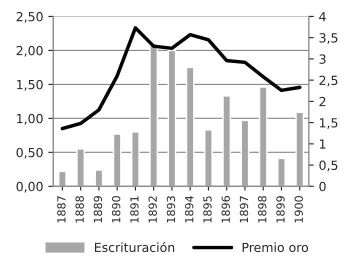 The width and height of the screenshot is (355, 274). Describe the element at coordinates (29, 51) in the screenshot. I see `y-tick-label: 2,00` at that location.